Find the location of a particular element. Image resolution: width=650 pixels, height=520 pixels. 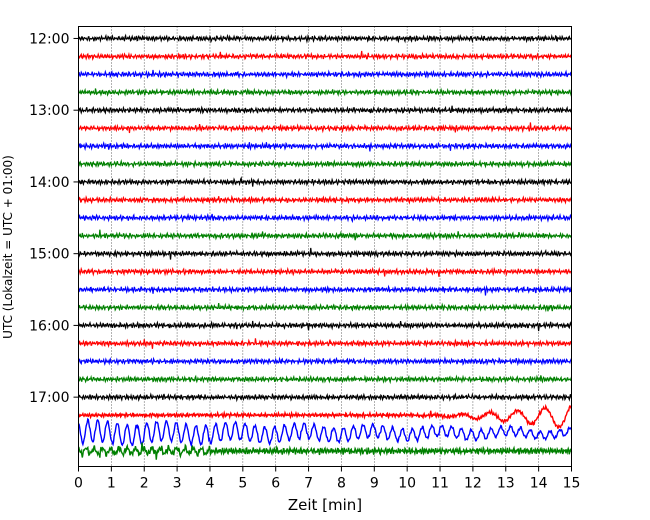

x-tick-label: 12 is located at coordinates (473, 484).